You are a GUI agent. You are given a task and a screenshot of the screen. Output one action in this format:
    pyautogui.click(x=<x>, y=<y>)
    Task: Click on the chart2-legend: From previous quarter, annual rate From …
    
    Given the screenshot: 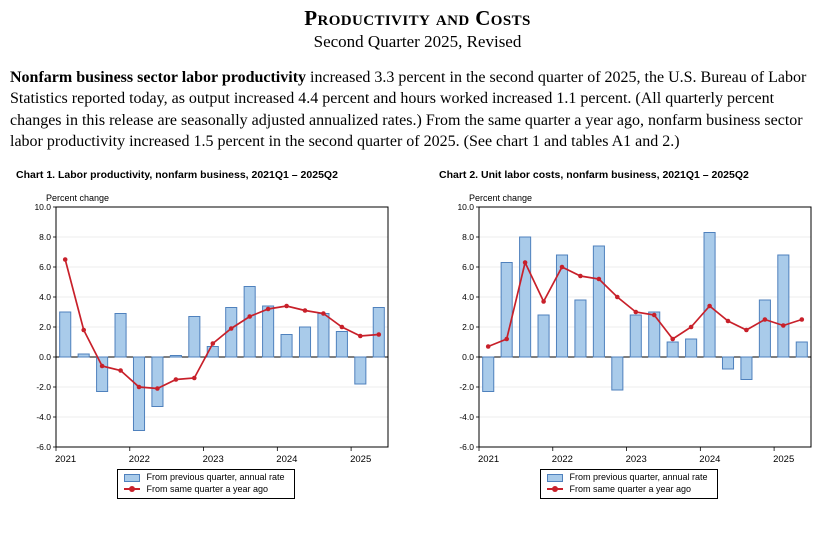 What is the action you would take?
    pyautogui.click(x=629, y=484)
    